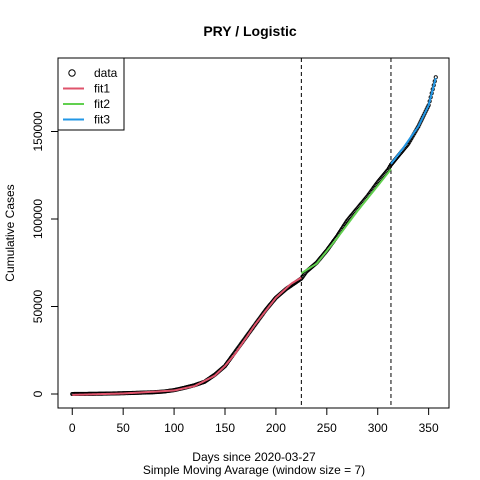 Image resolution: width=480 pixels, height=480 pixels. What do you see at coordinates (378, 428) in the screenshot?
I see `x-tick-label: 300` at bounding box center [378, 428].